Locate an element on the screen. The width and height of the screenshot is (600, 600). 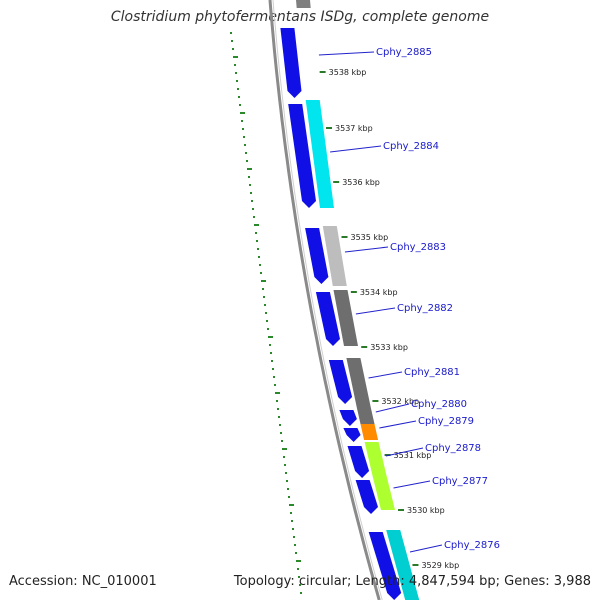
gc-content-track is located at coordinates (266, 313).